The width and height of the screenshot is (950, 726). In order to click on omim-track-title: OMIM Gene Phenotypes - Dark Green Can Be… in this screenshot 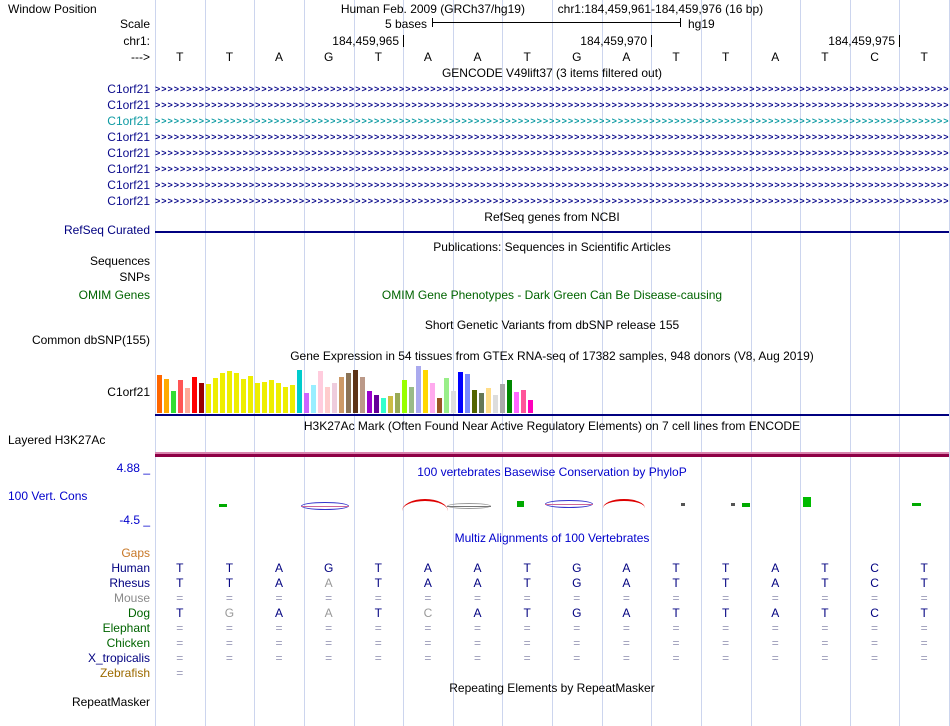, I will do `click(552, 295)`.